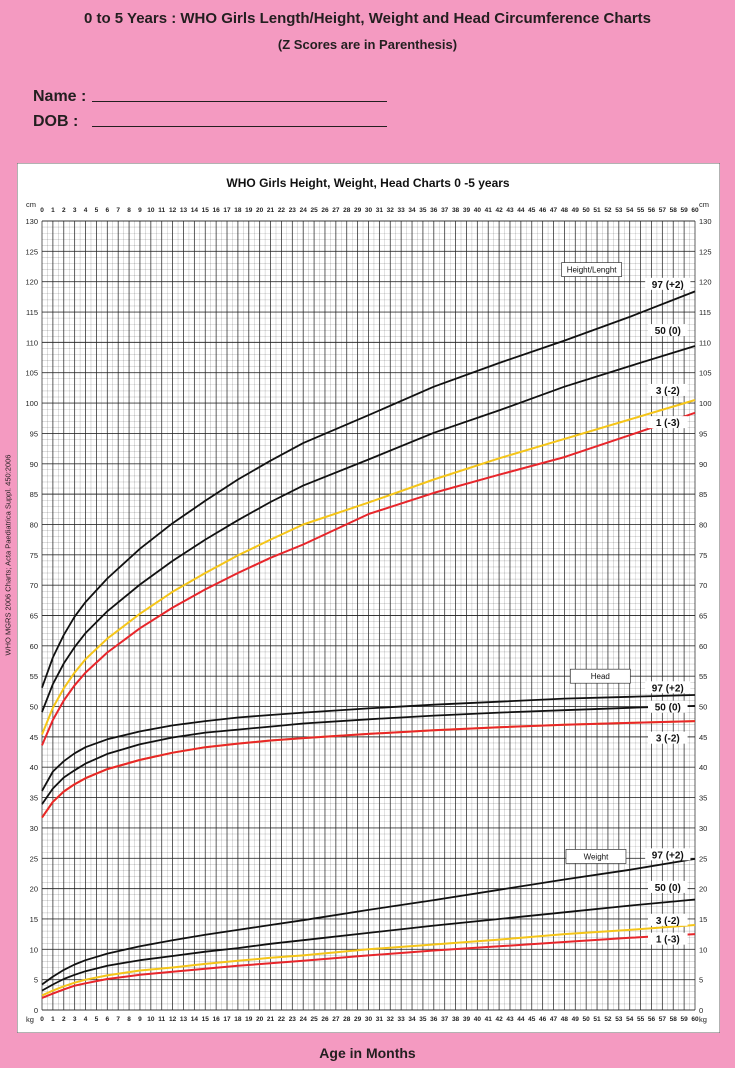  I want to click on series-line-head-97+2, so click(368, 743).